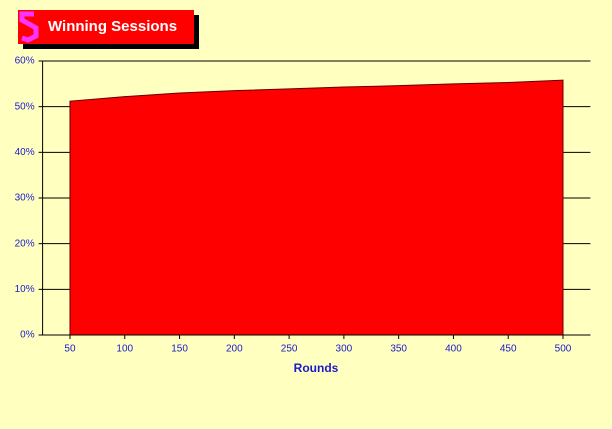 This screenshot has height=429, width=612. Describe the element at coordinates (112, 26) in the screenshot. I see `chart-title: Winning Sessions` at that location.